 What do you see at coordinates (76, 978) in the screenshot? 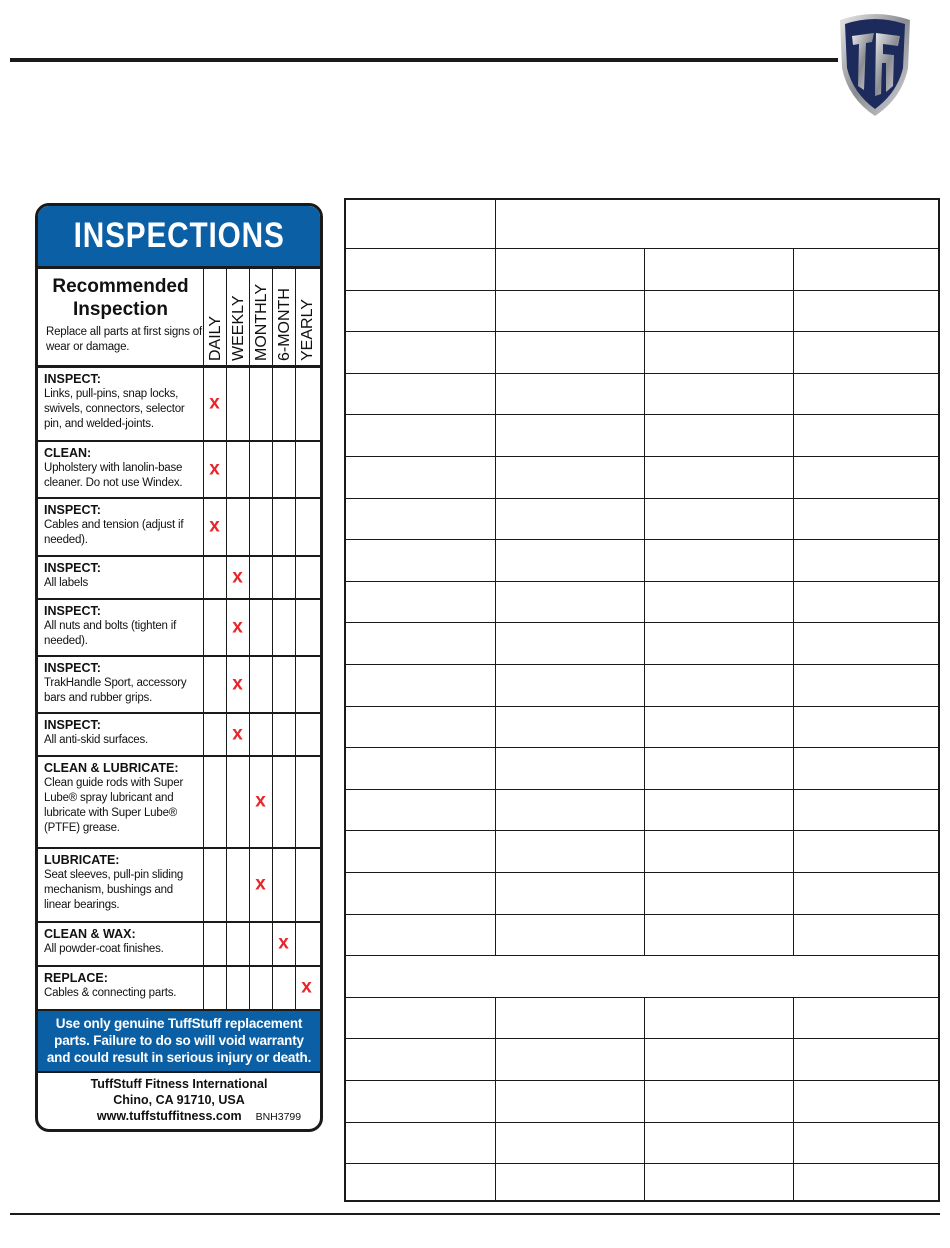
I see `inspection-label: REPLACE:` at bounding box center [76, 978].